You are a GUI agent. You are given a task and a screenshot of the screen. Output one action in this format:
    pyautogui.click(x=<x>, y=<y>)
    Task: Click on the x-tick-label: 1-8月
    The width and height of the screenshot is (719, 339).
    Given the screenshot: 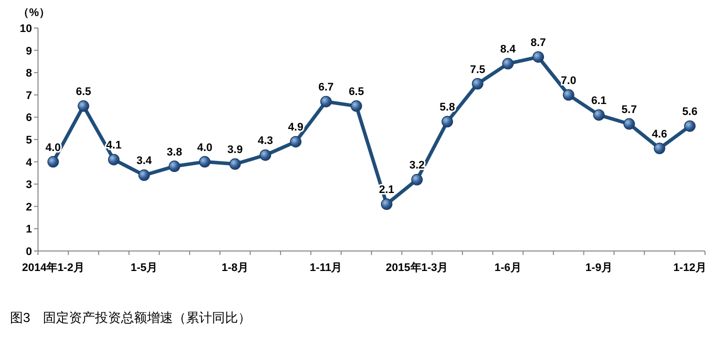 What is the action you would take?
    pyautogui.click(x=235, y=268)
    